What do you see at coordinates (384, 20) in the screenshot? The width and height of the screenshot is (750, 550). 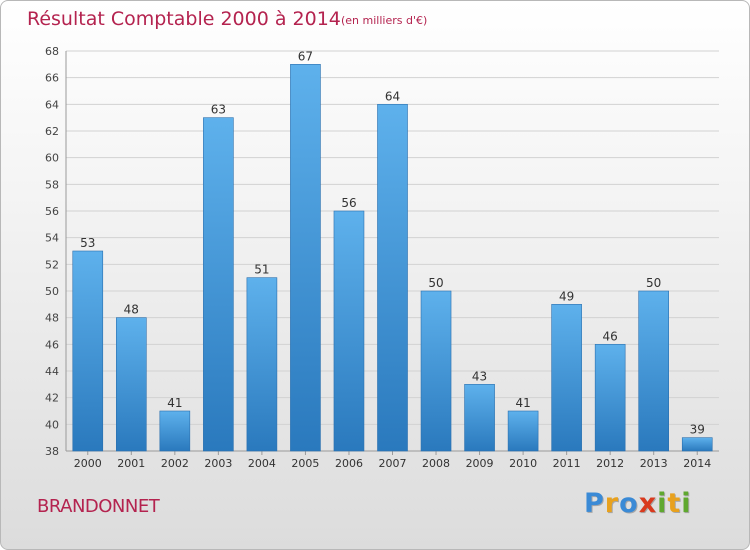 I see `chart-subtitle: (en milliers d'€)` at bounding box center [384, 20].